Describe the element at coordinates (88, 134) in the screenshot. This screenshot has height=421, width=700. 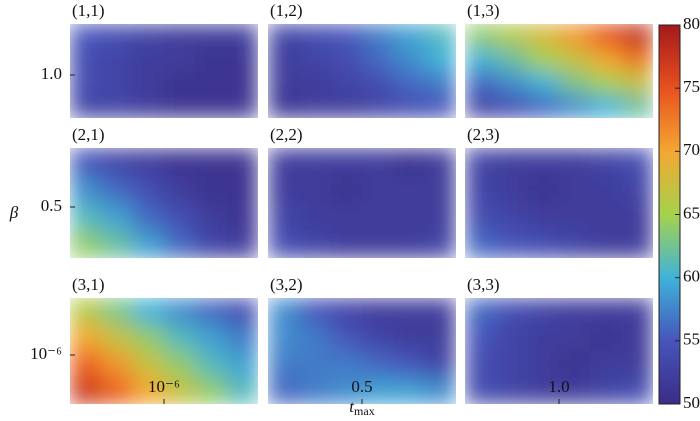
I see `panel-title: (2,1)` at that location.